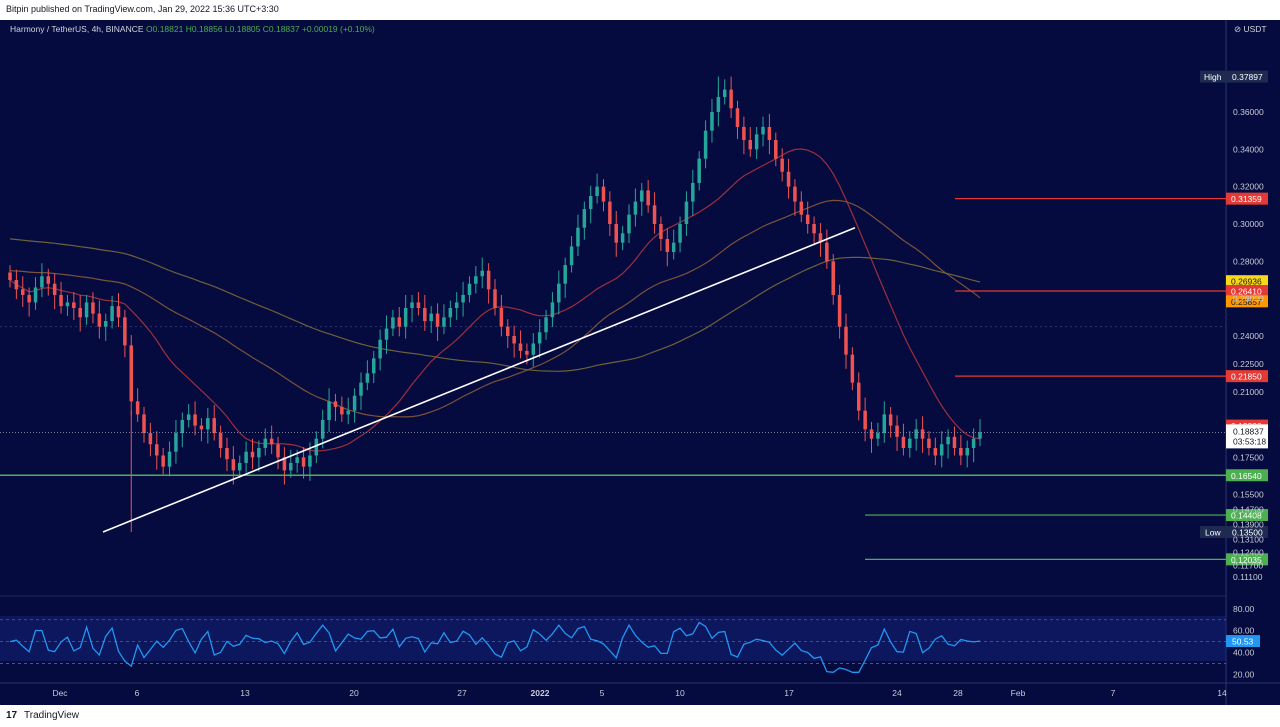 Image resolution: width=1280 pixels, height=727 pixels. What do you see at coordinates (60, 693) in the screenshot?
I see `time-tick-label: Dec` at bounding box center [60, 693].